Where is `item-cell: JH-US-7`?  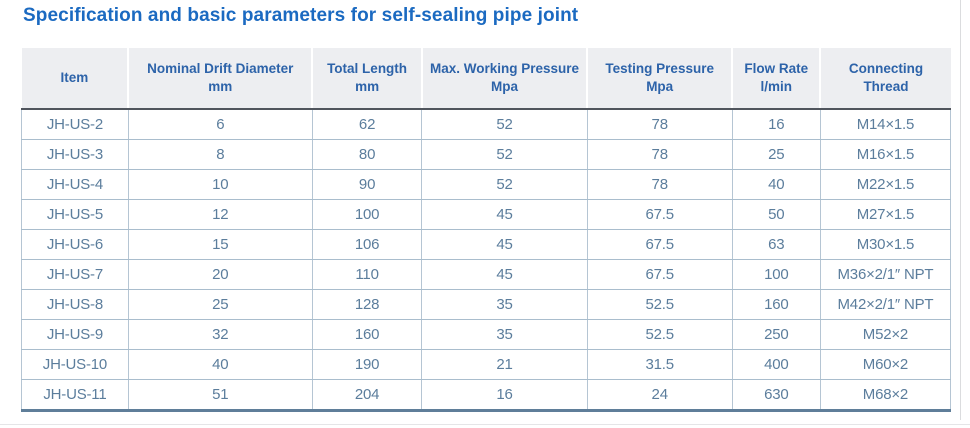
item-cell: JH-US-7 is located at coordinates (75, 274).